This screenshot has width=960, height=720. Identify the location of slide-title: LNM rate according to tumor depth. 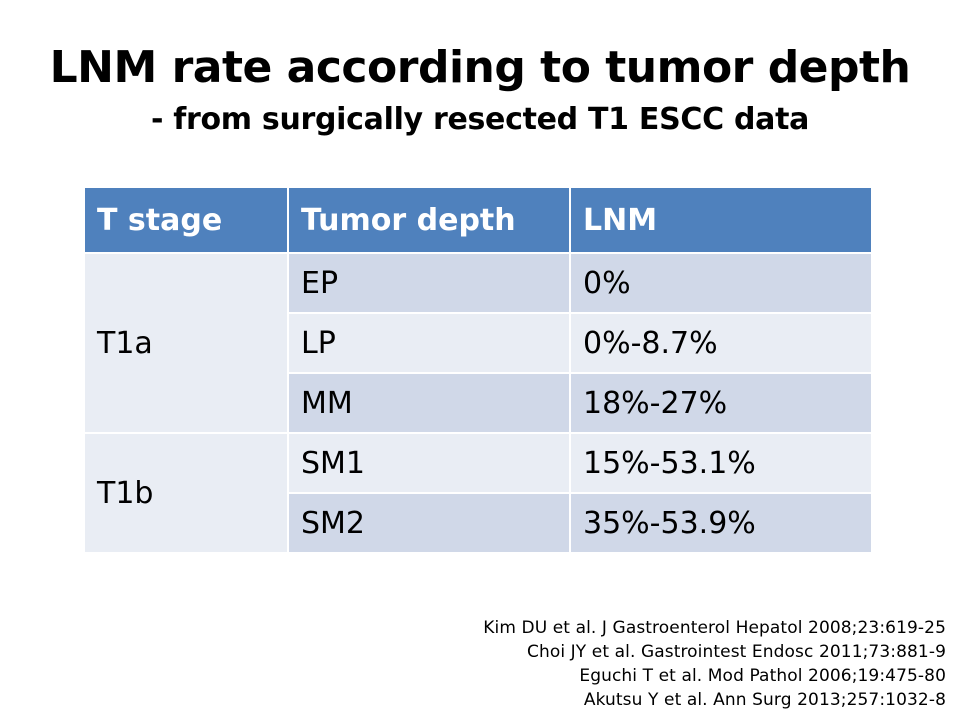
(480, 67).